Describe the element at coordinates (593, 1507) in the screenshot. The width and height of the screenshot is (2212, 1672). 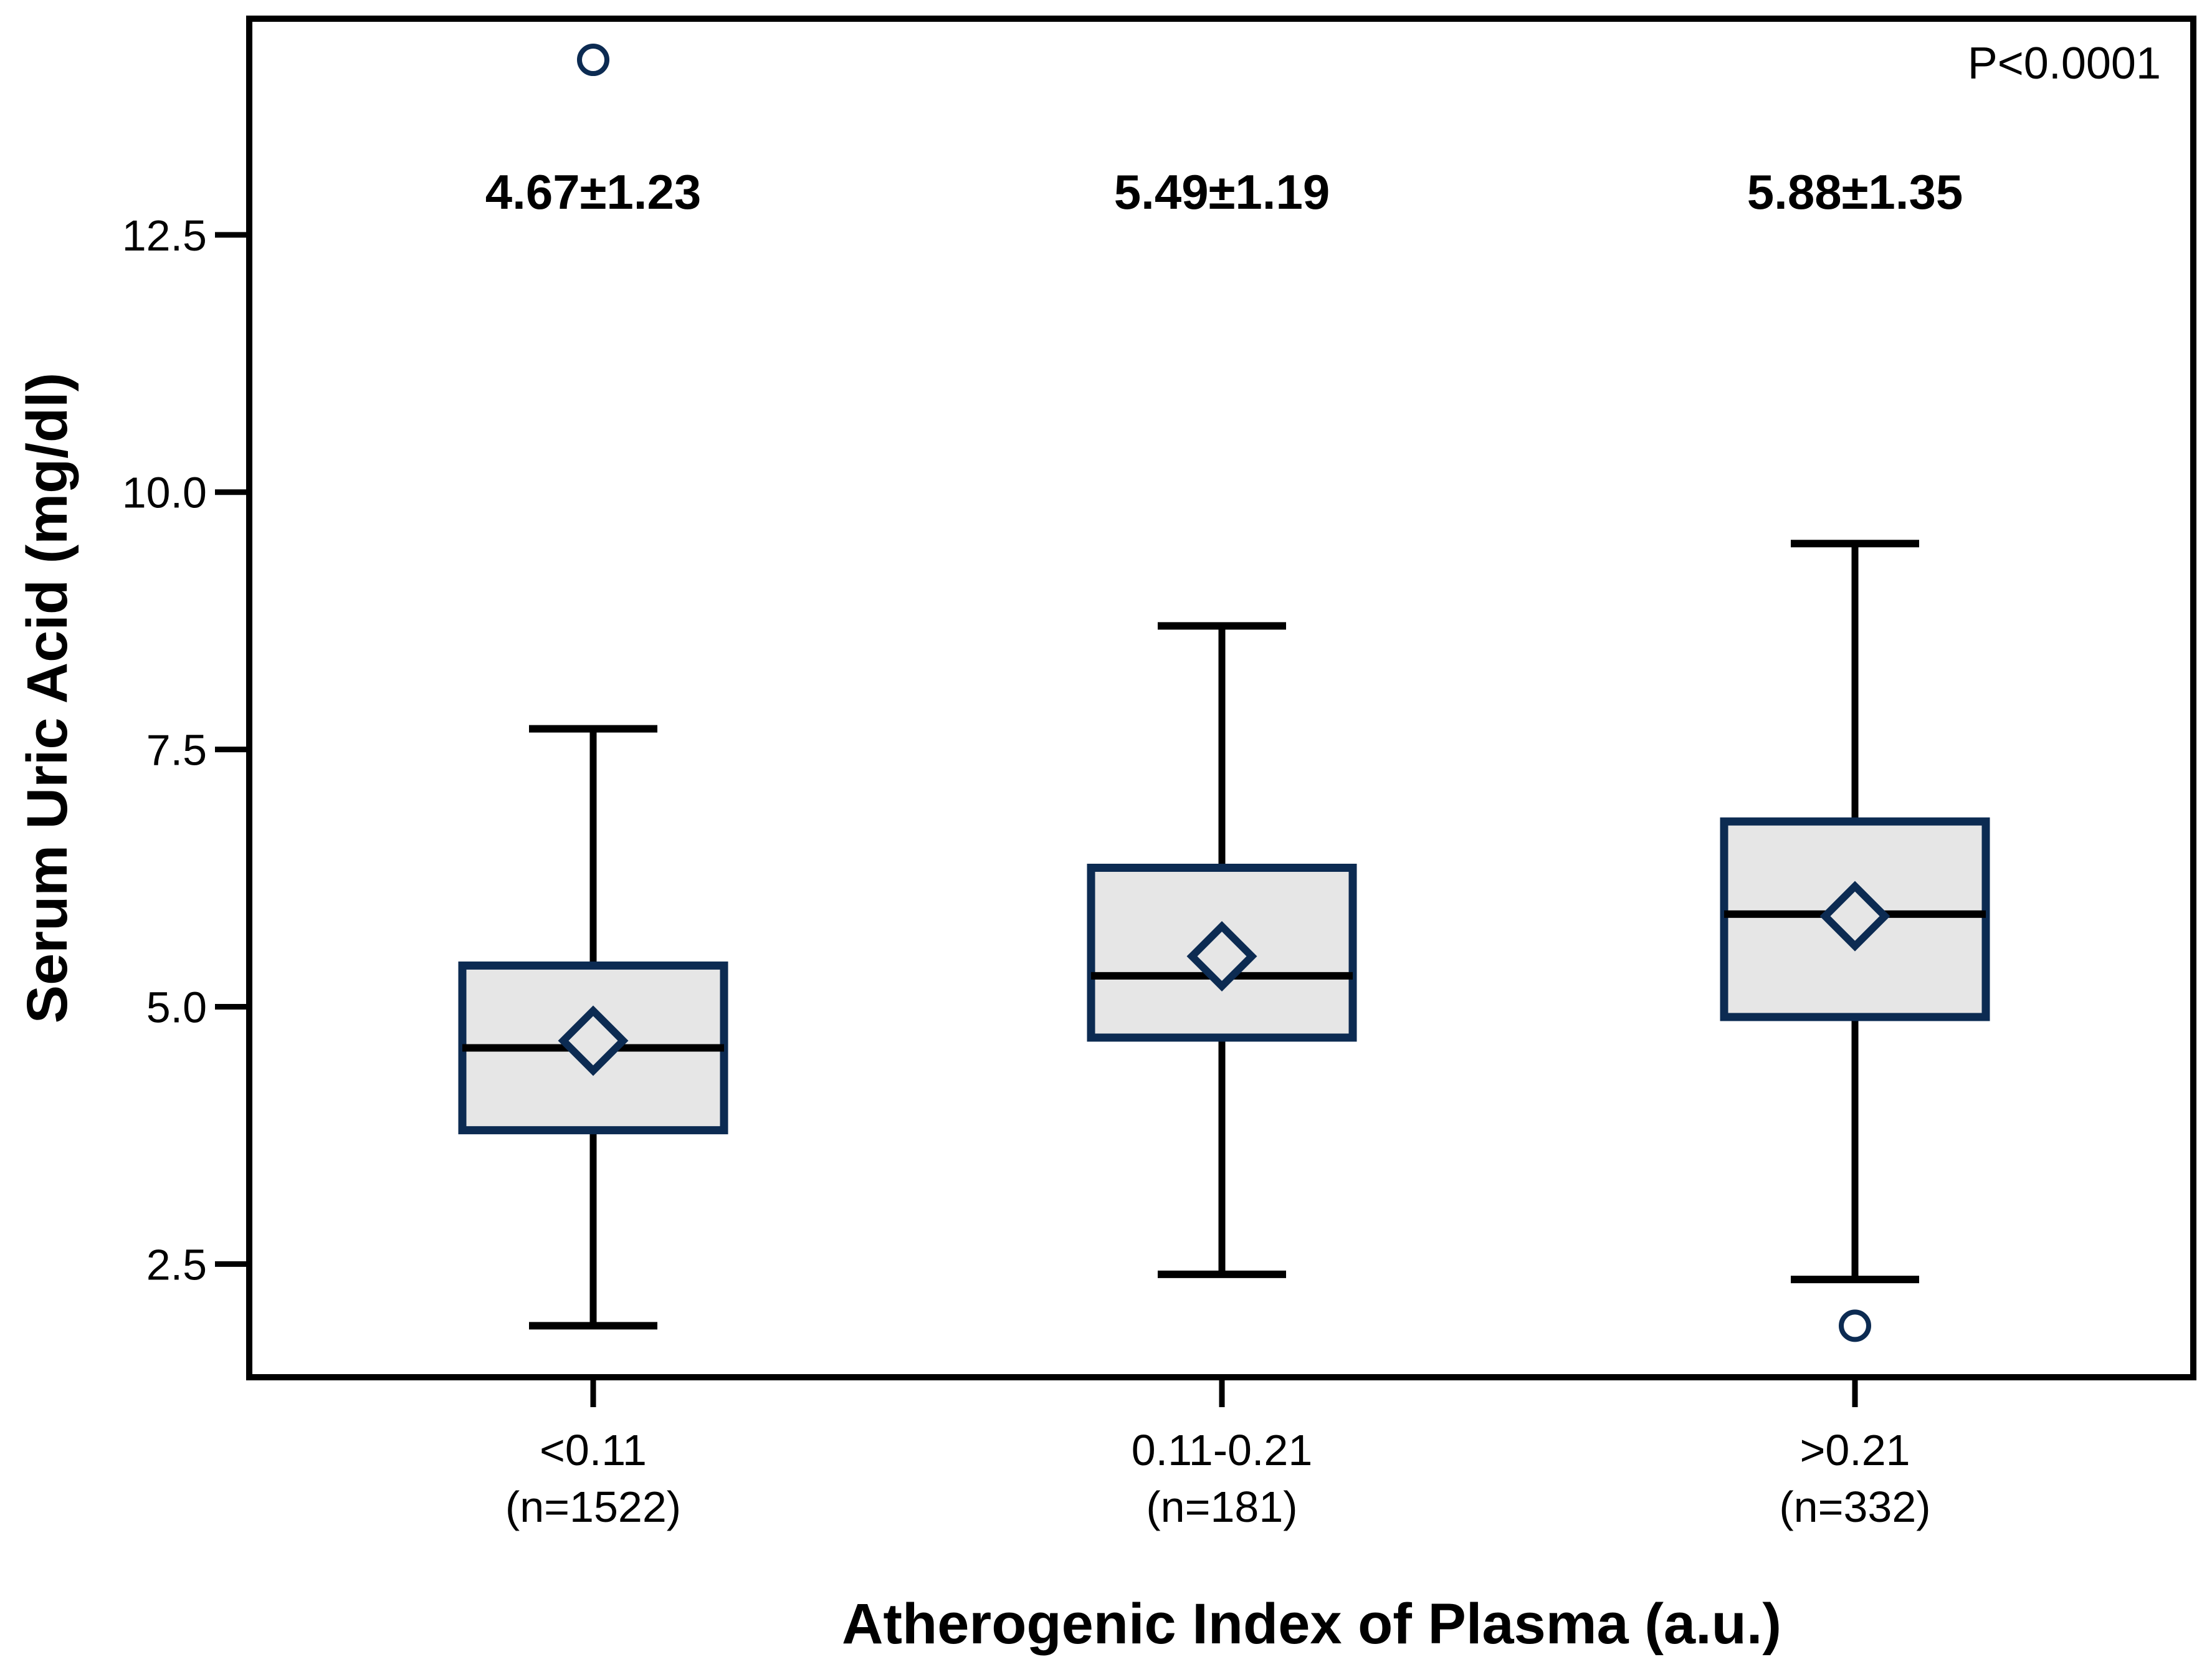
I see `x-tick-sublabel-group-1: (n=1522)` at that location.